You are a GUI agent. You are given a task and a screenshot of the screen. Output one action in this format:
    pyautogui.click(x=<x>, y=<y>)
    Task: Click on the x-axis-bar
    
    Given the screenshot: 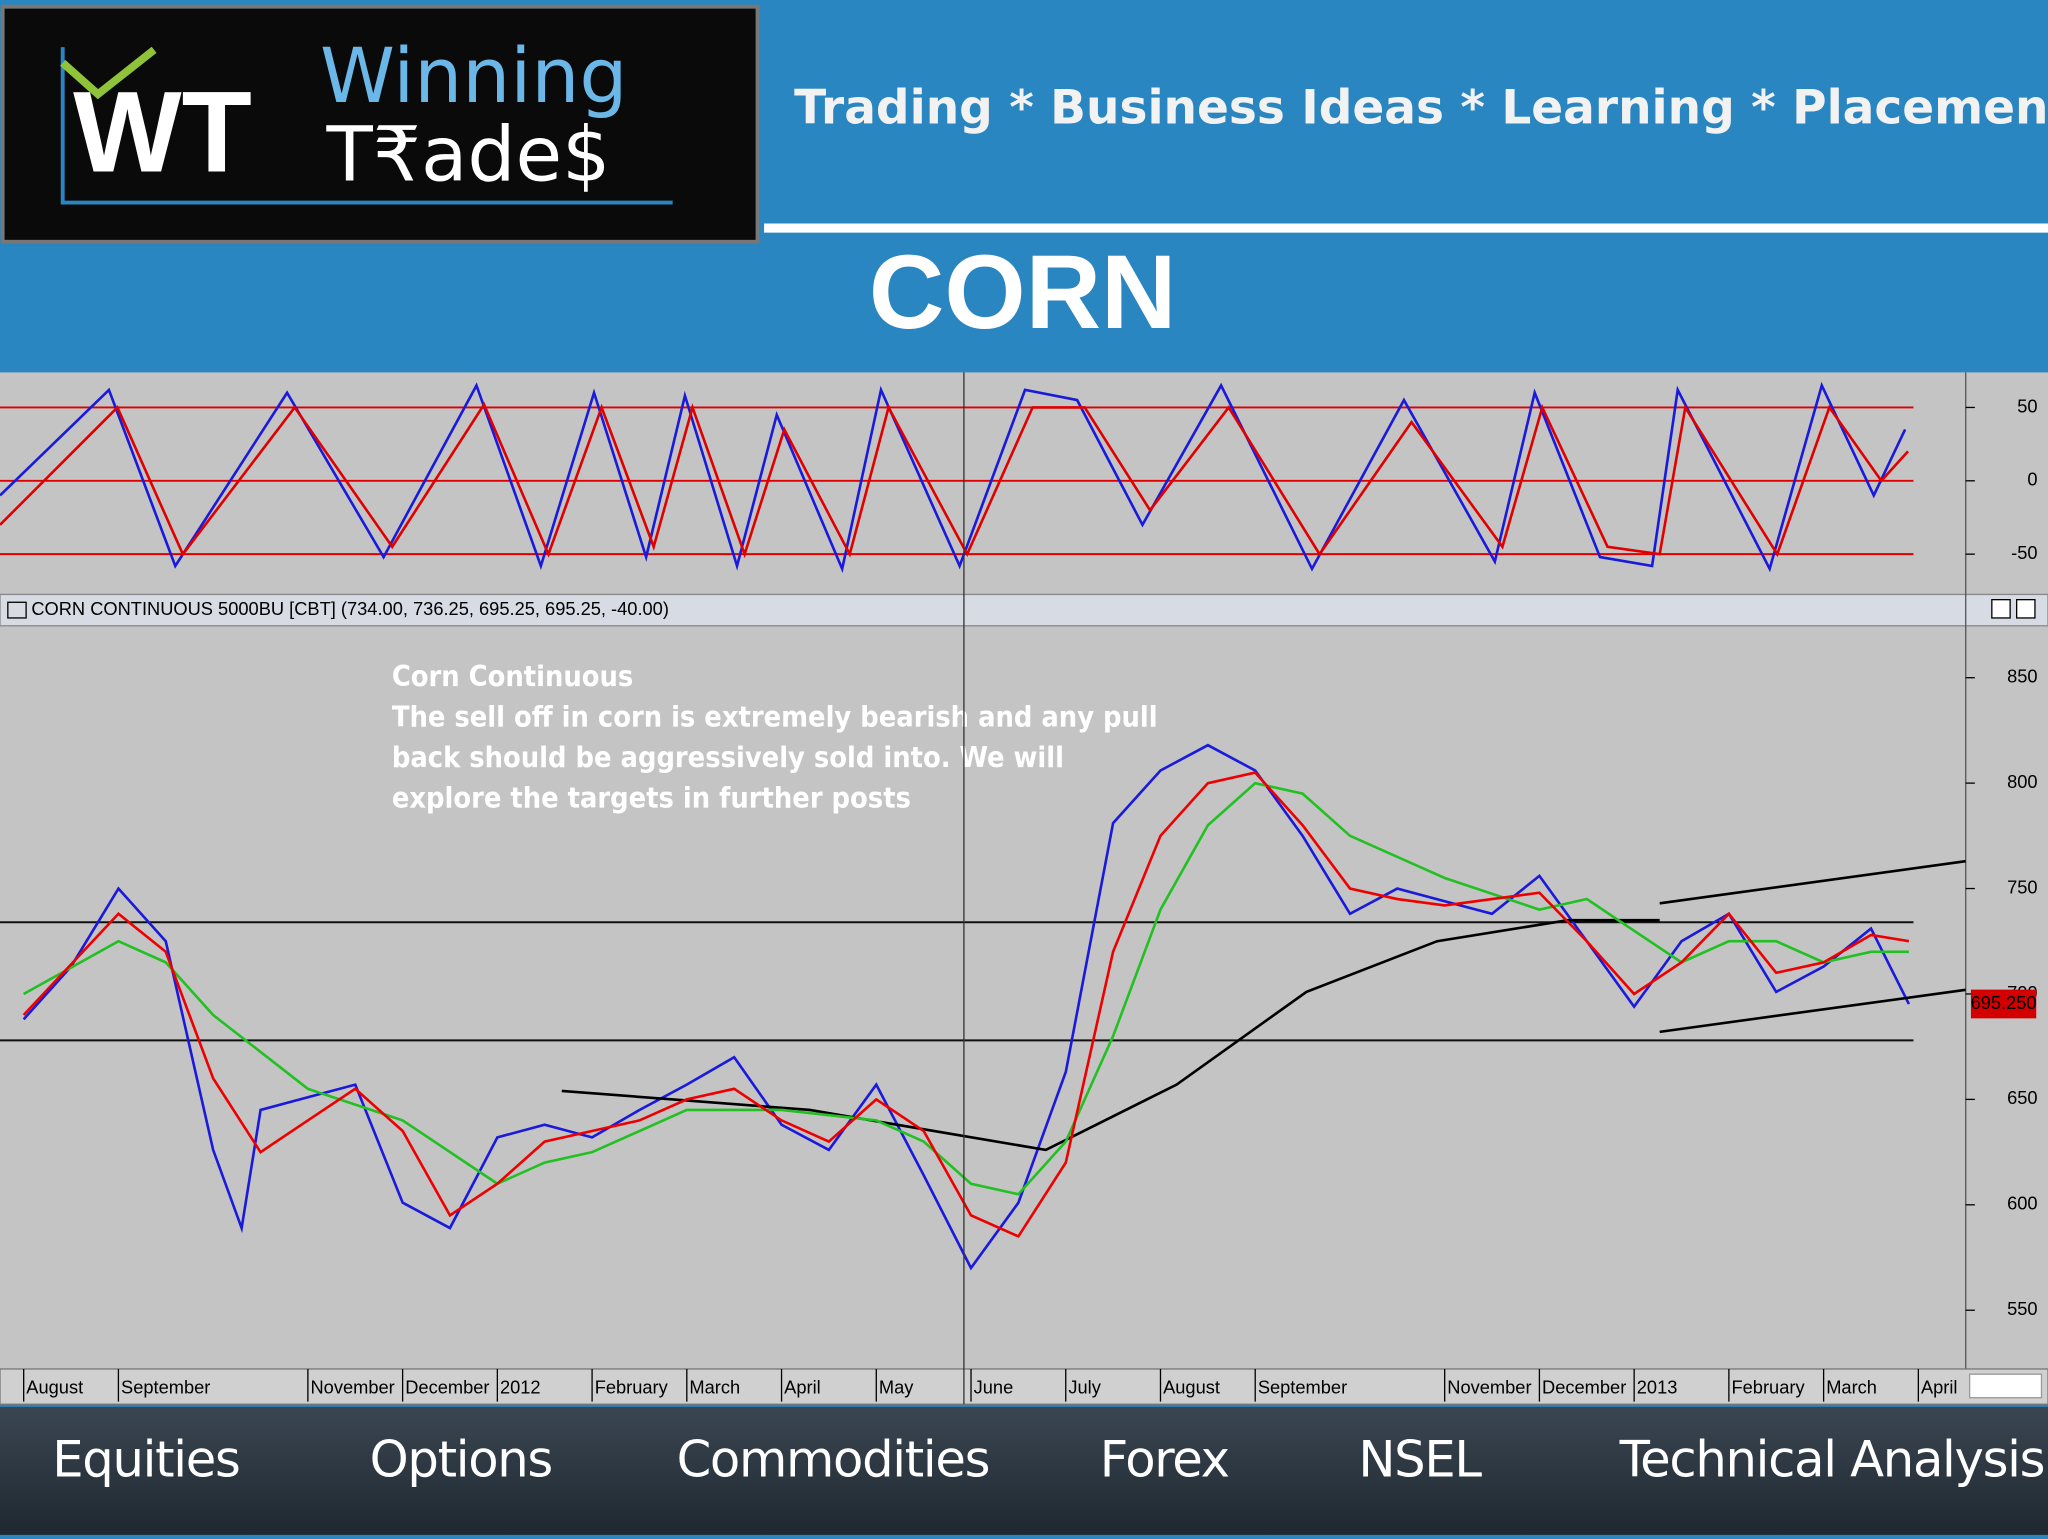 What is the action you would take?
    pyautogui.click(x=1024, y=1386)
    